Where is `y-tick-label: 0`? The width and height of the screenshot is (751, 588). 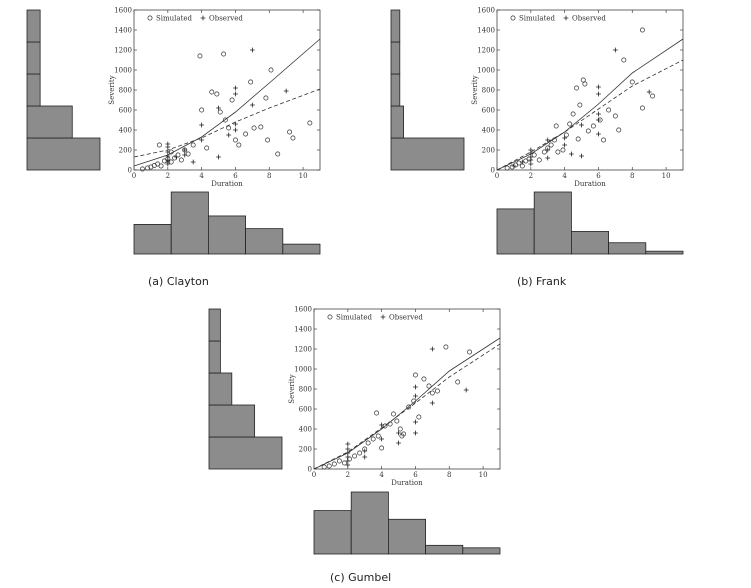
y-tick-label: 0 is located at coordinates (310, 470).